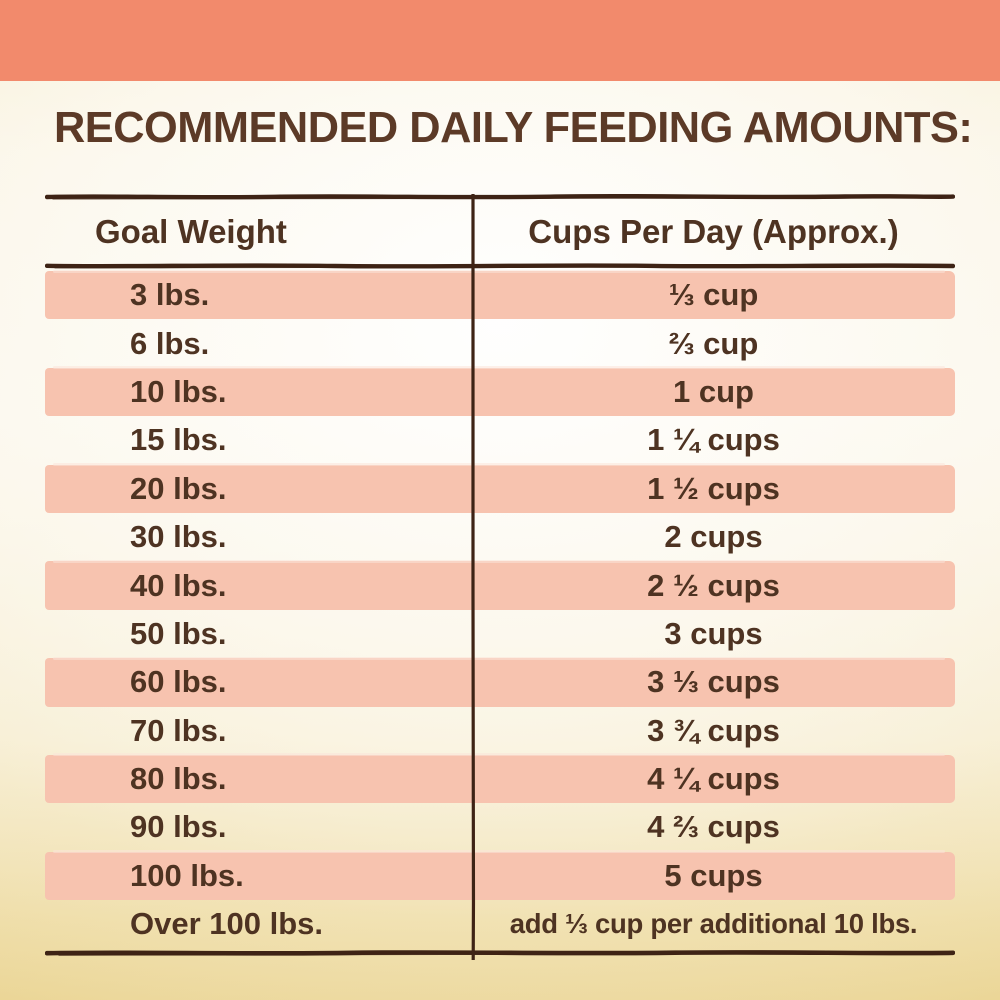  I want to click on goal-weight-cell: 100 lbs., so click(187, 875).